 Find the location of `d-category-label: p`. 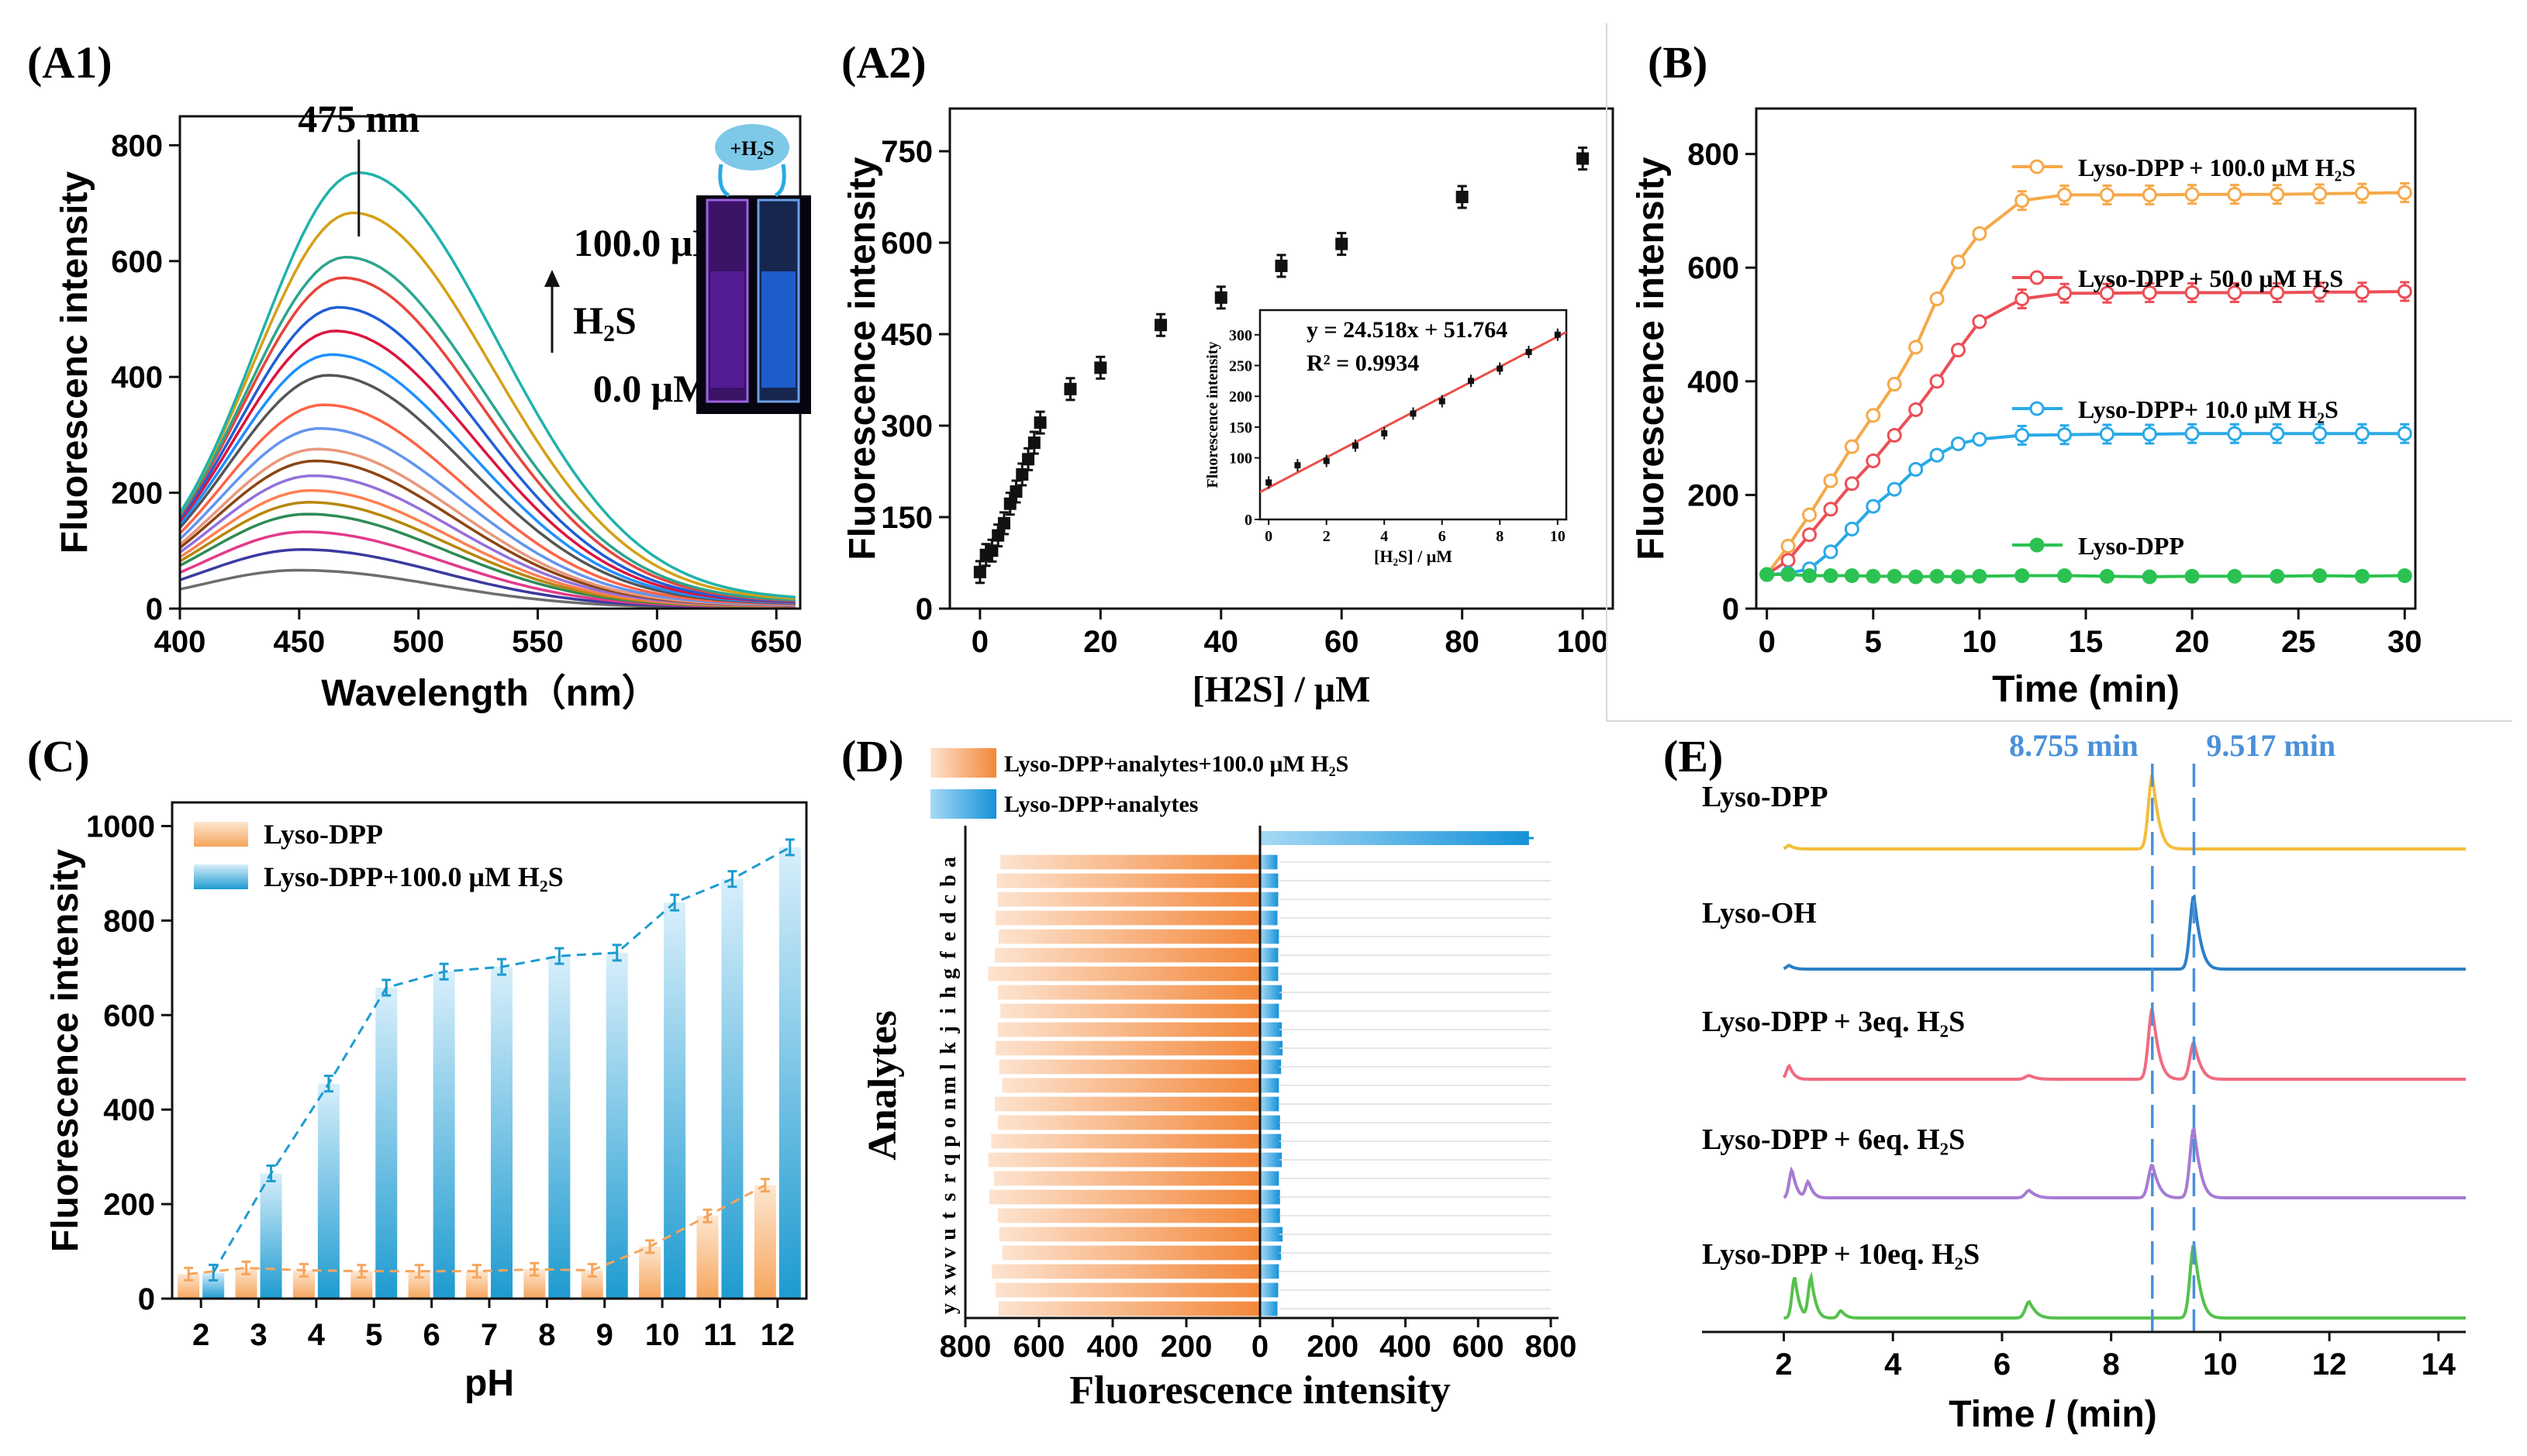

d-category-label: p is located at coordinates (949, 1141).